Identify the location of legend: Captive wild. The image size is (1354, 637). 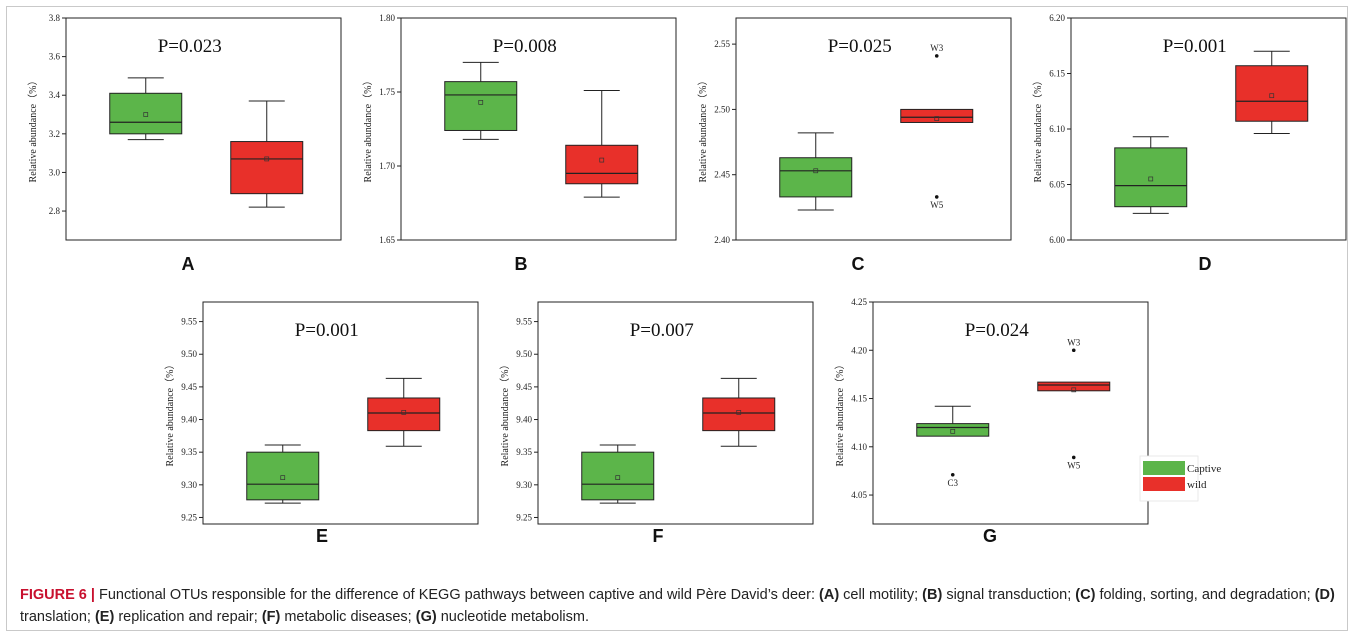
(1180, 478).